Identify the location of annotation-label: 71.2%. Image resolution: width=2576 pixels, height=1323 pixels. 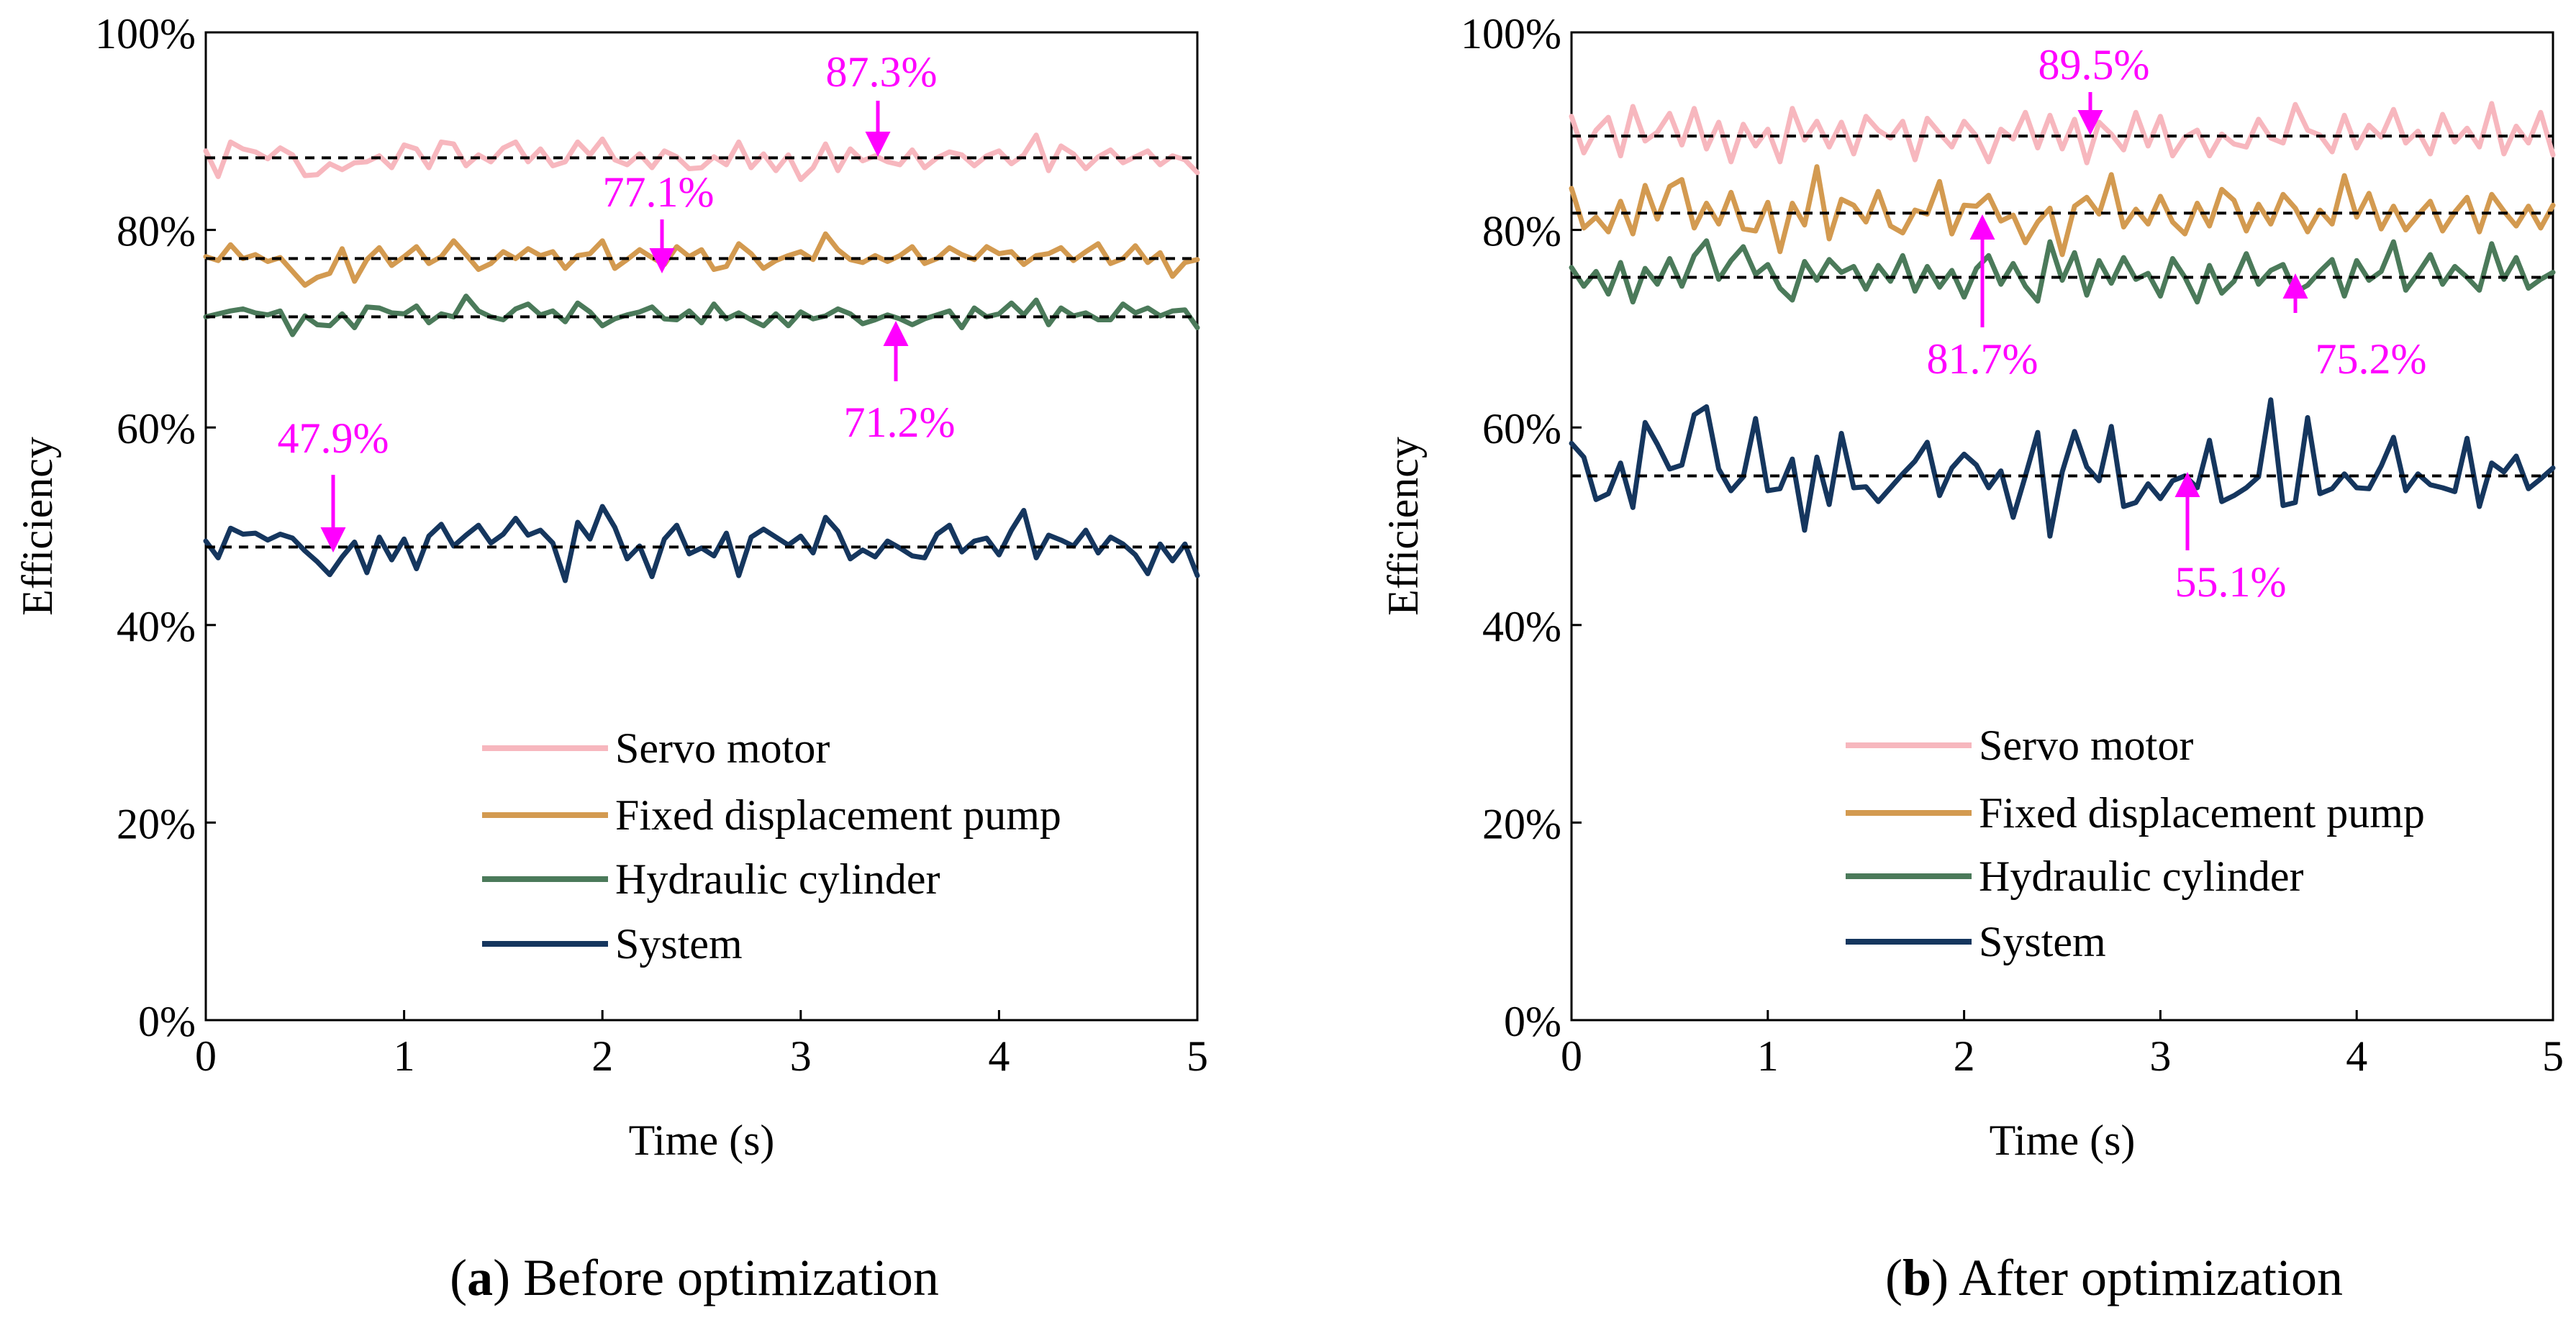
(900, 422).